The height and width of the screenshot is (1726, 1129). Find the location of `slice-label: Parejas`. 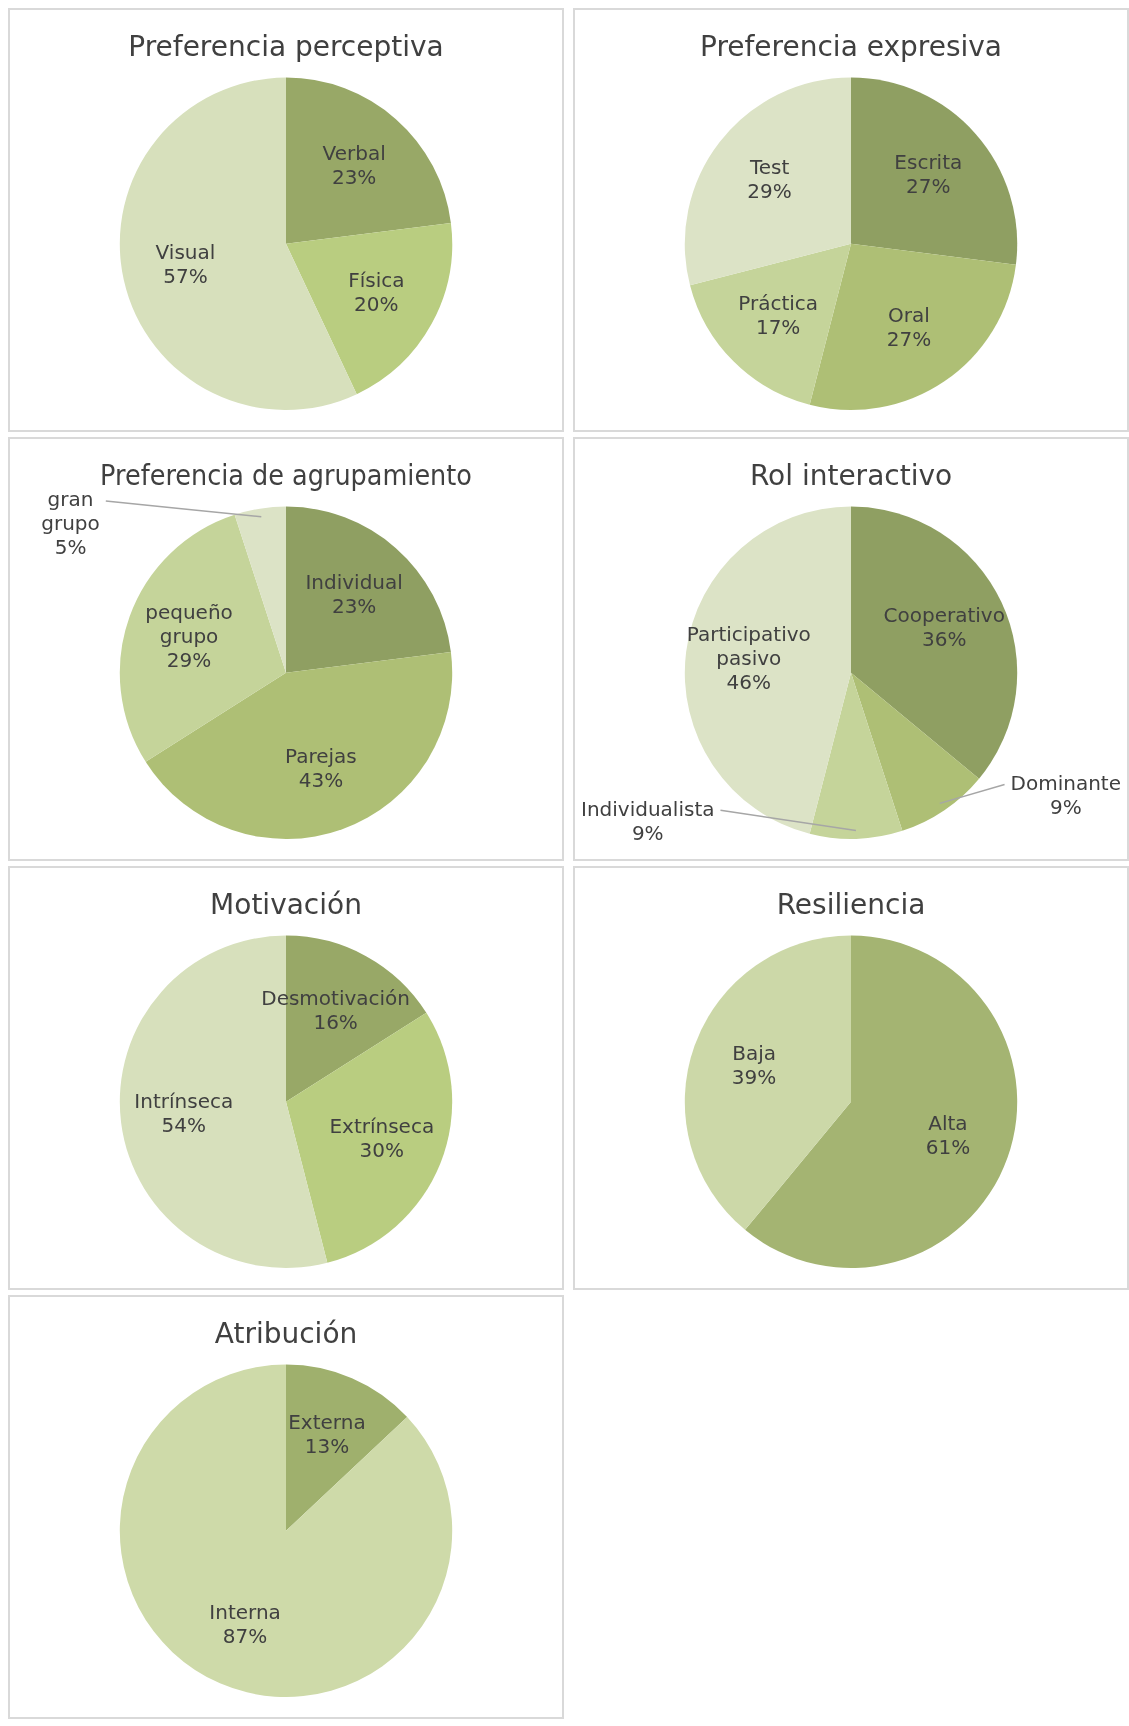

slice-label: Parejas is located at coordinates (321, 755).